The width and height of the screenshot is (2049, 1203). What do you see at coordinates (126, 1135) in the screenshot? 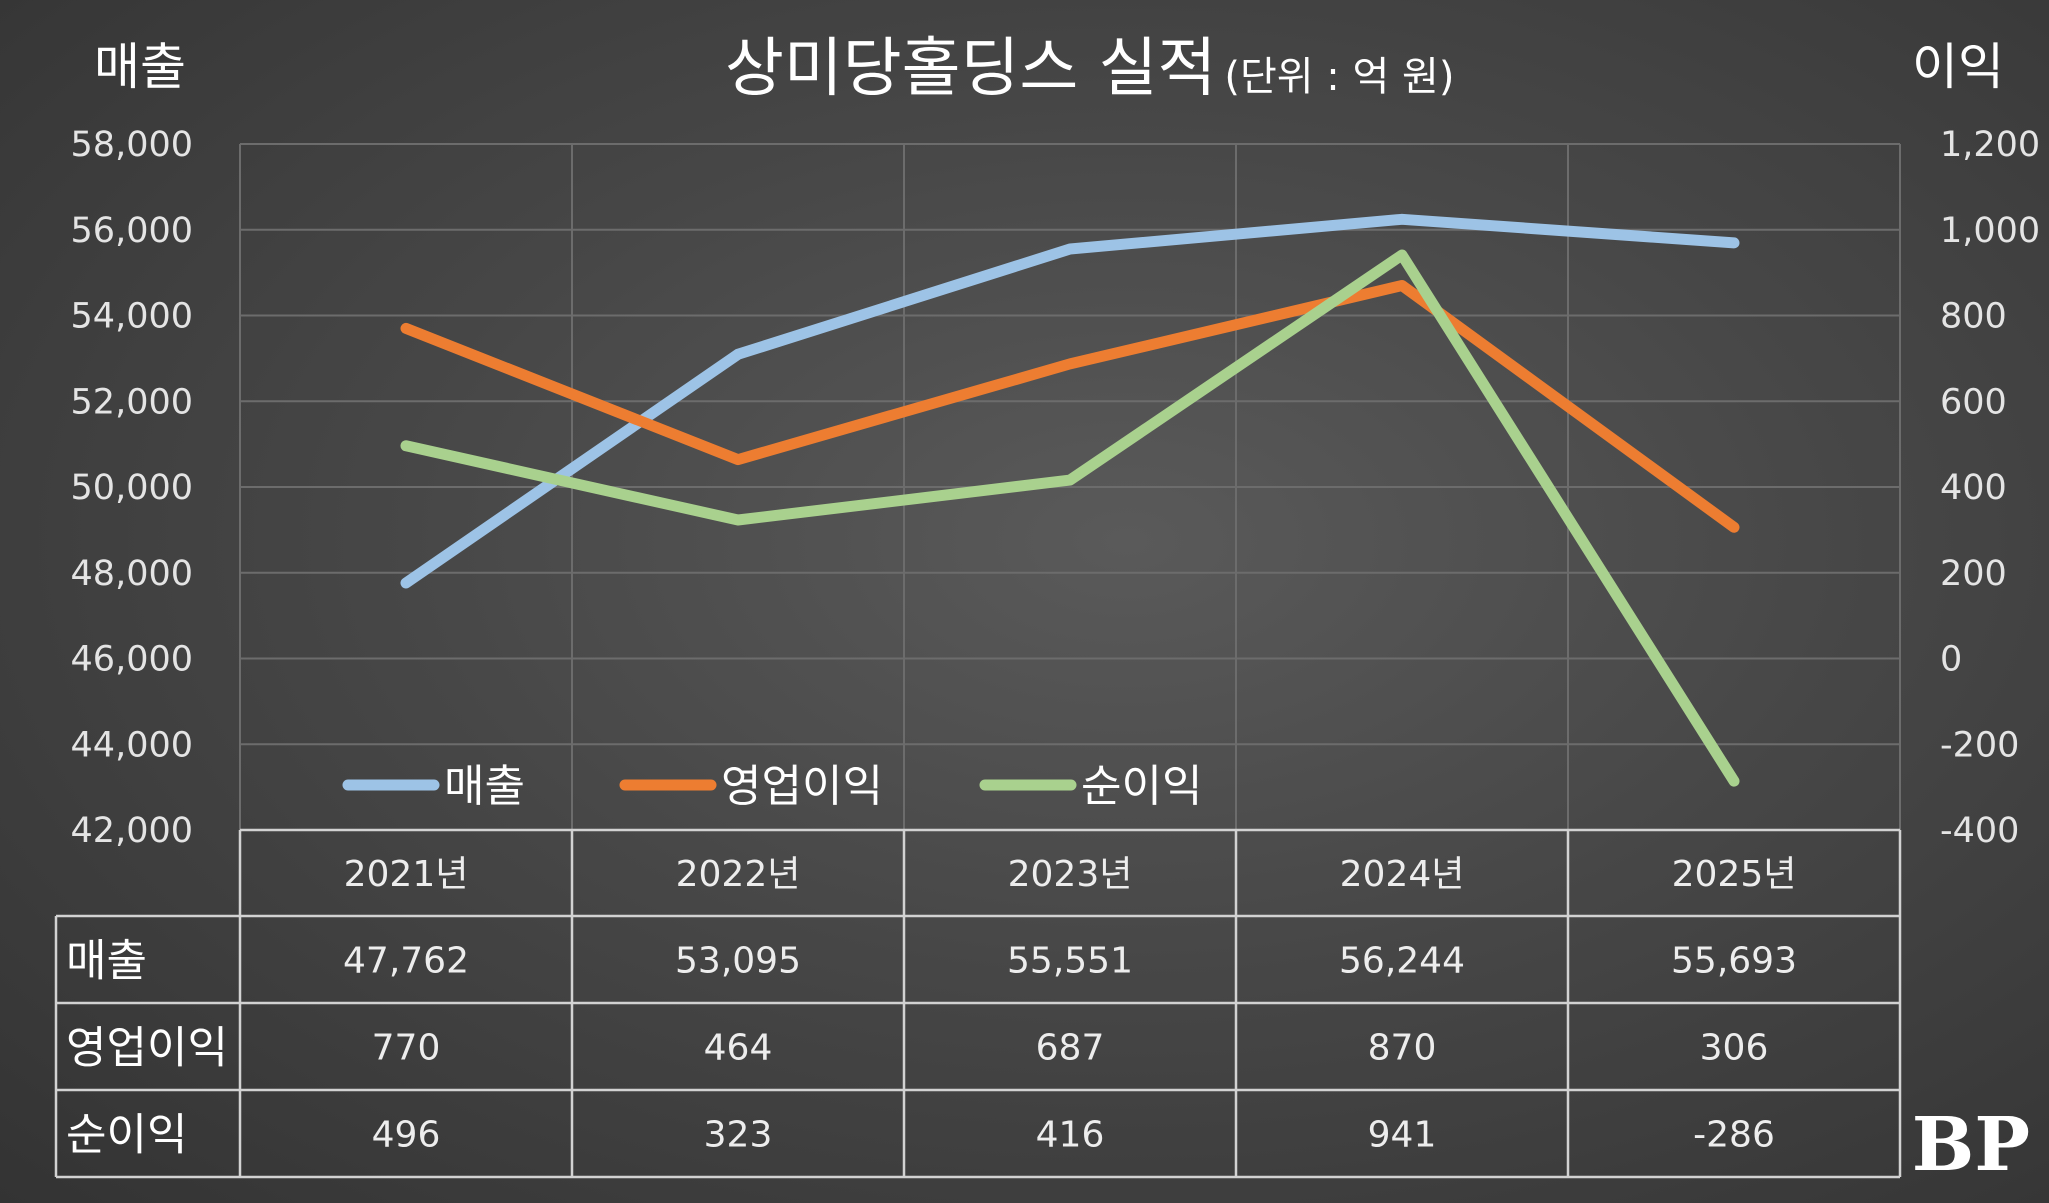
I see `table-row-header: 순이익` at bounding box center [126, 1135].